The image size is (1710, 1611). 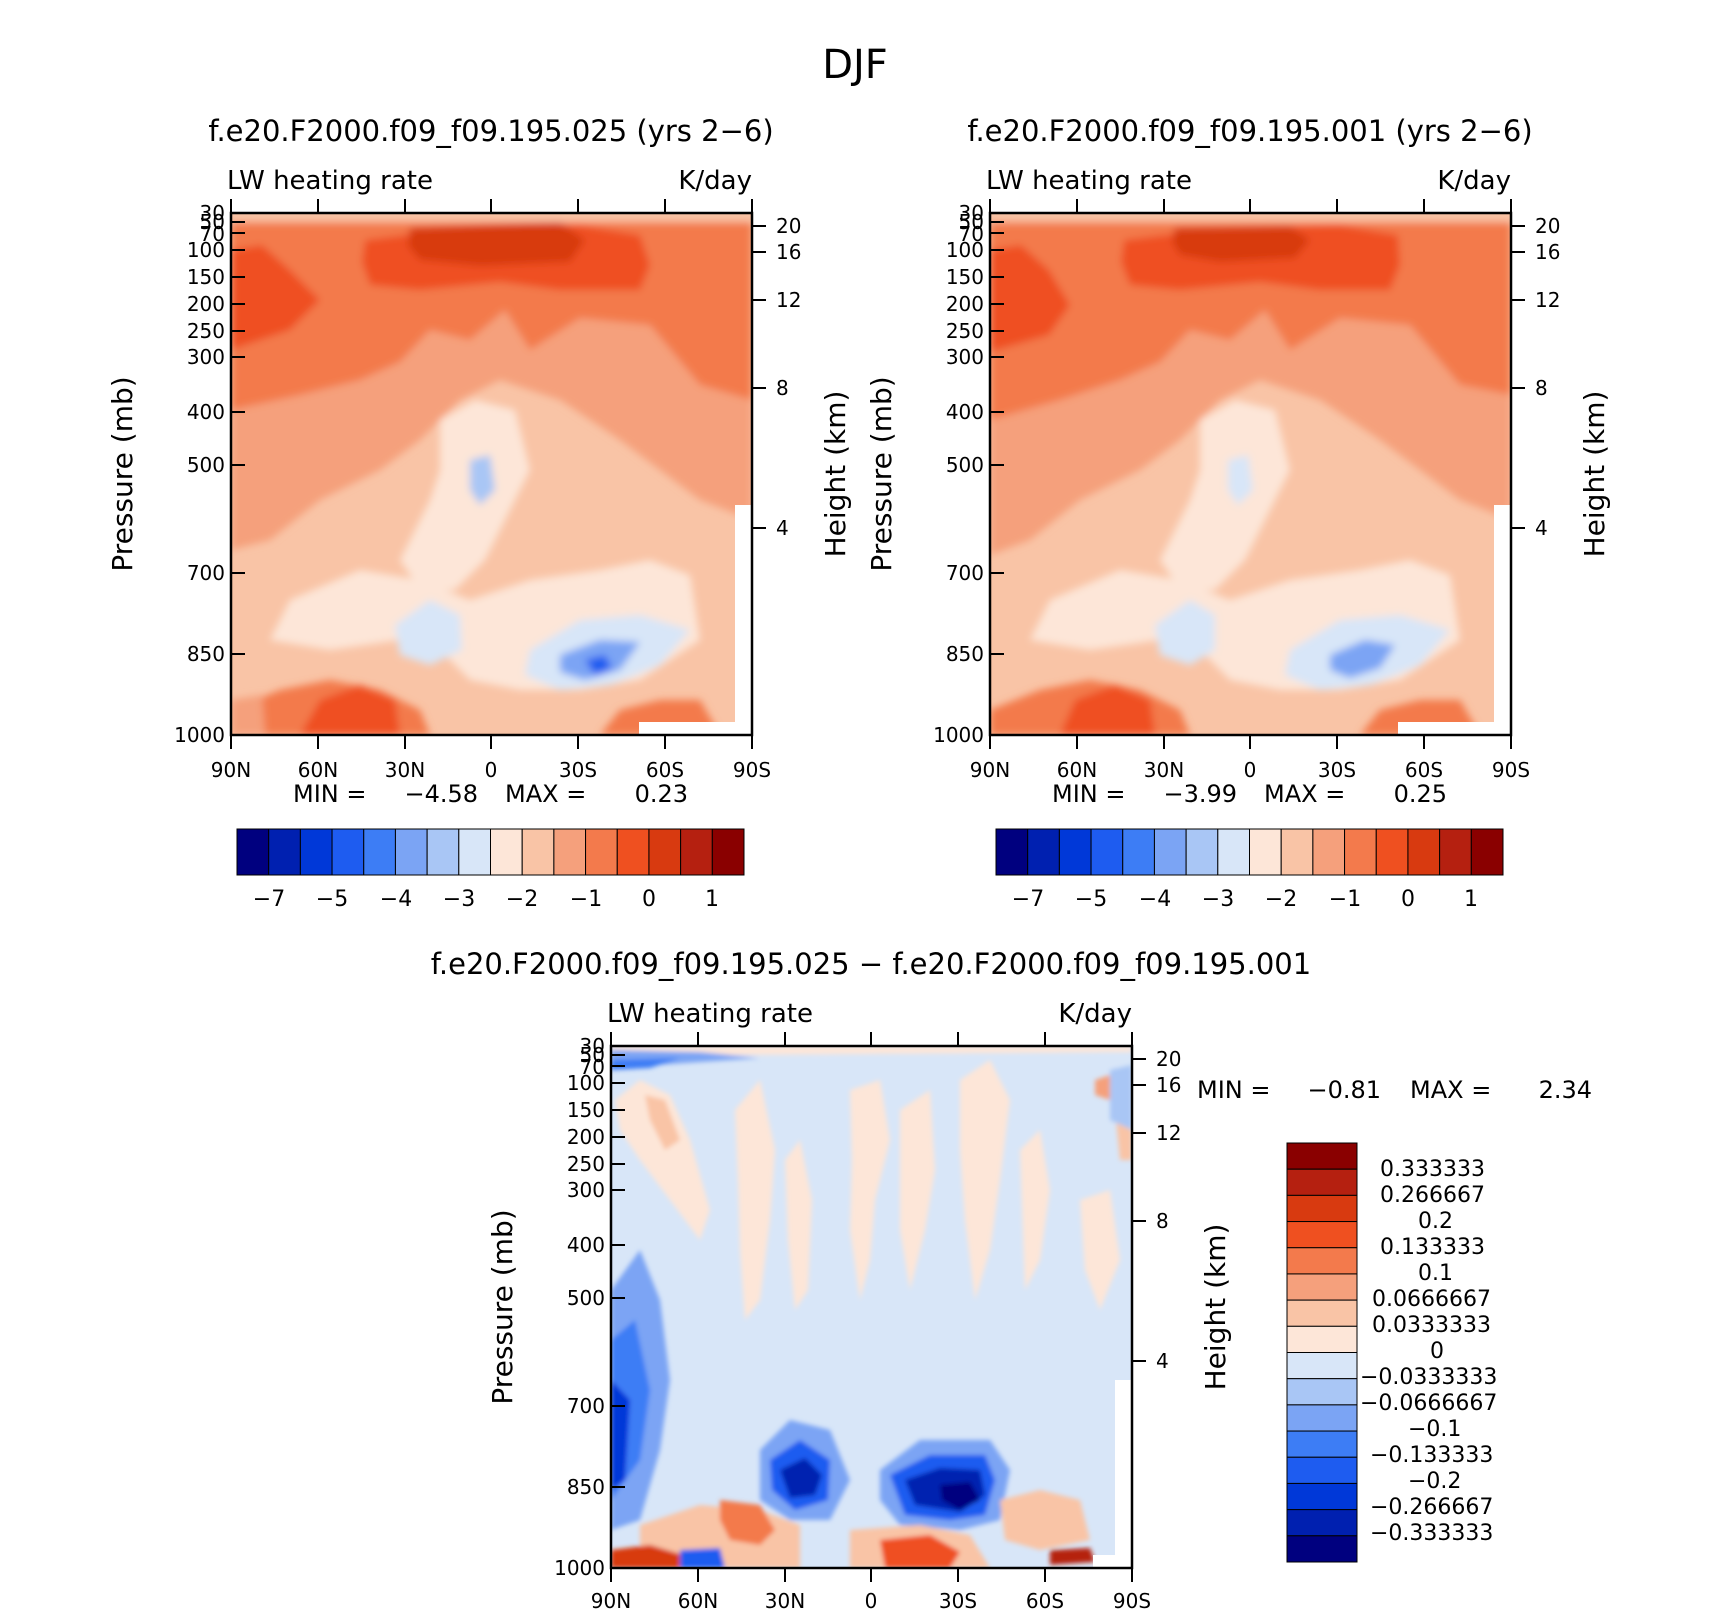 What do you see at coordinates (1432, 1195) in the screenshot?
I see `colorbar-label: 0.266667` at bounding box center [1432, 1195].